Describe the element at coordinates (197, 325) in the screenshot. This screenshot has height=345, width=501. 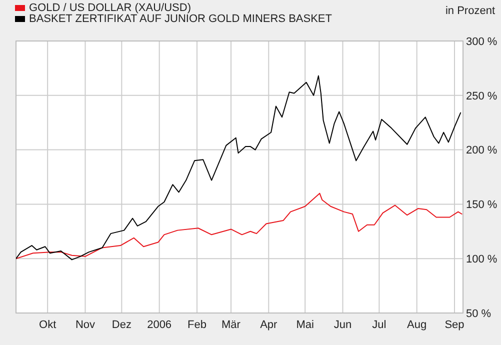
I see `x-tick-label: Feb` at that location.